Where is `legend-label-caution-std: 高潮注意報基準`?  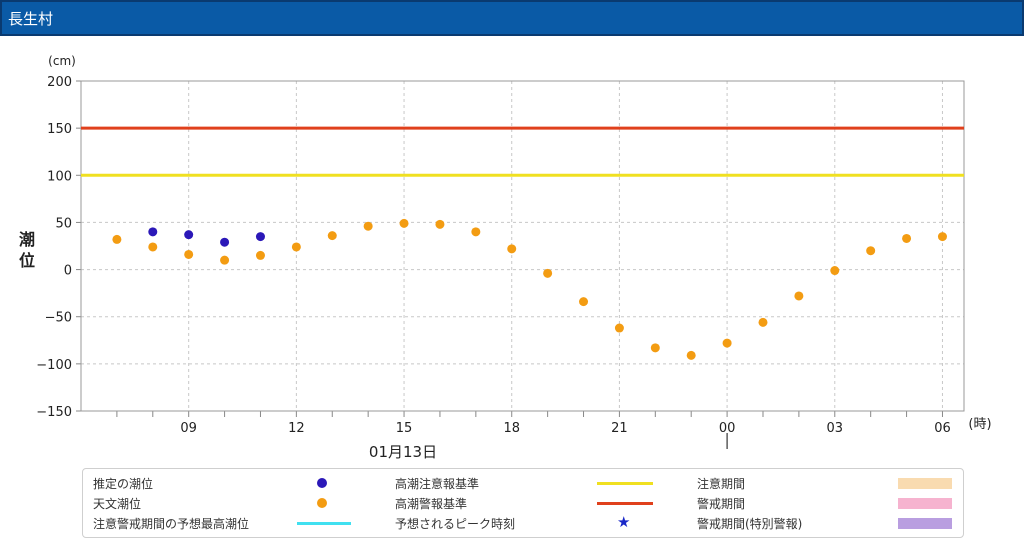 legend-label-caution-std: 高潮注意報基準 is located at coordinates (437, 484).